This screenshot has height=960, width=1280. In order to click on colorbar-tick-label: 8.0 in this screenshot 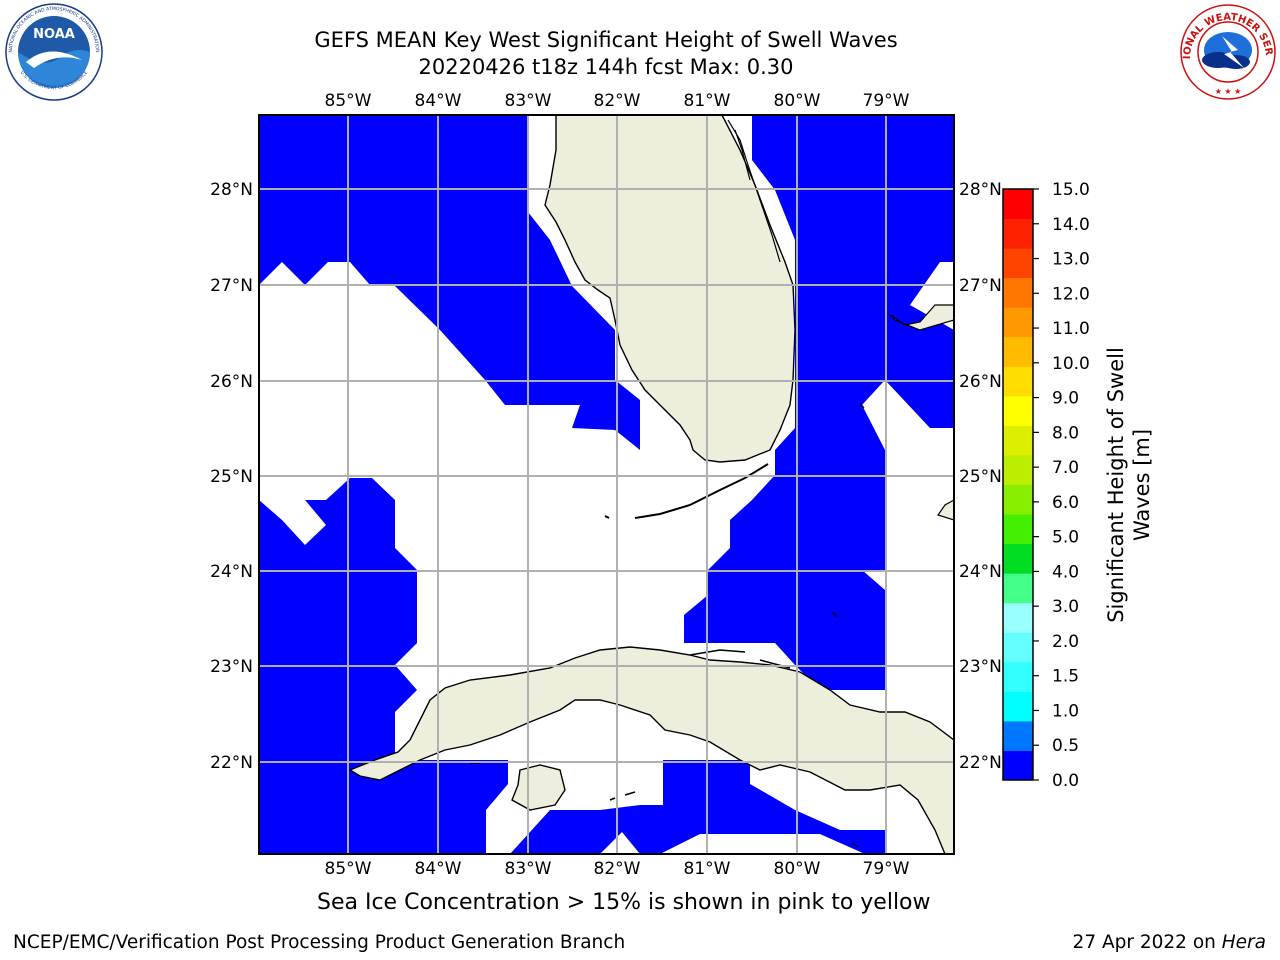, I will do `click(1065, 433)`.